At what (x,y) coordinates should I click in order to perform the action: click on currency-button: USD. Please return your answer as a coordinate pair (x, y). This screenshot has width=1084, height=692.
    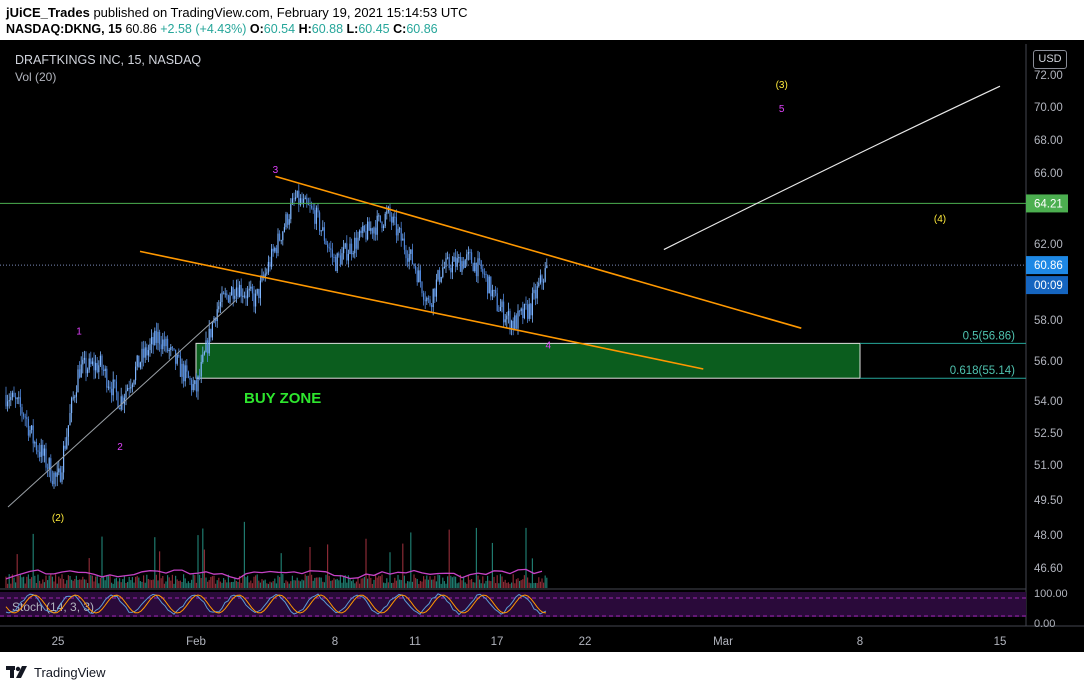
    Looking at the image, I should click on (1050, 59).